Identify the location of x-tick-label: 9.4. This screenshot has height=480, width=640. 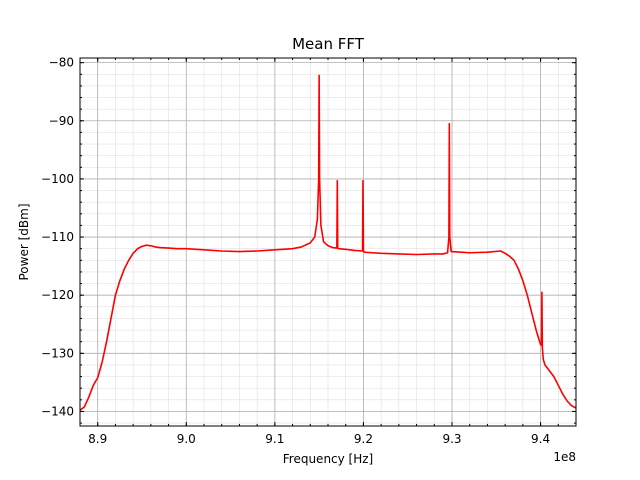
(540, 439).